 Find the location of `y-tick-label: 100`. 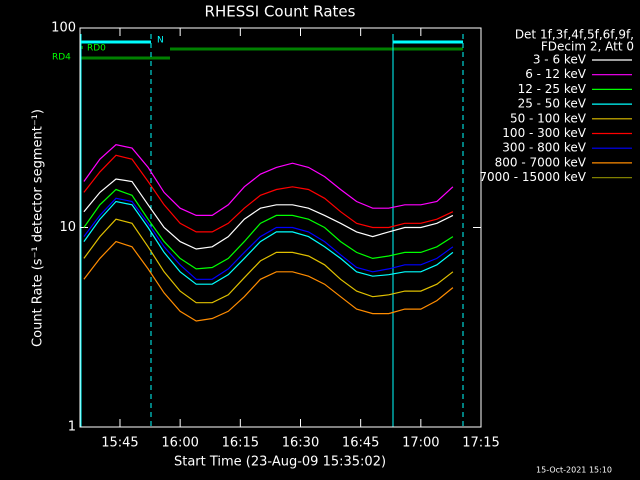

y-tick-label: 100 is located at coordinates (63, 28).